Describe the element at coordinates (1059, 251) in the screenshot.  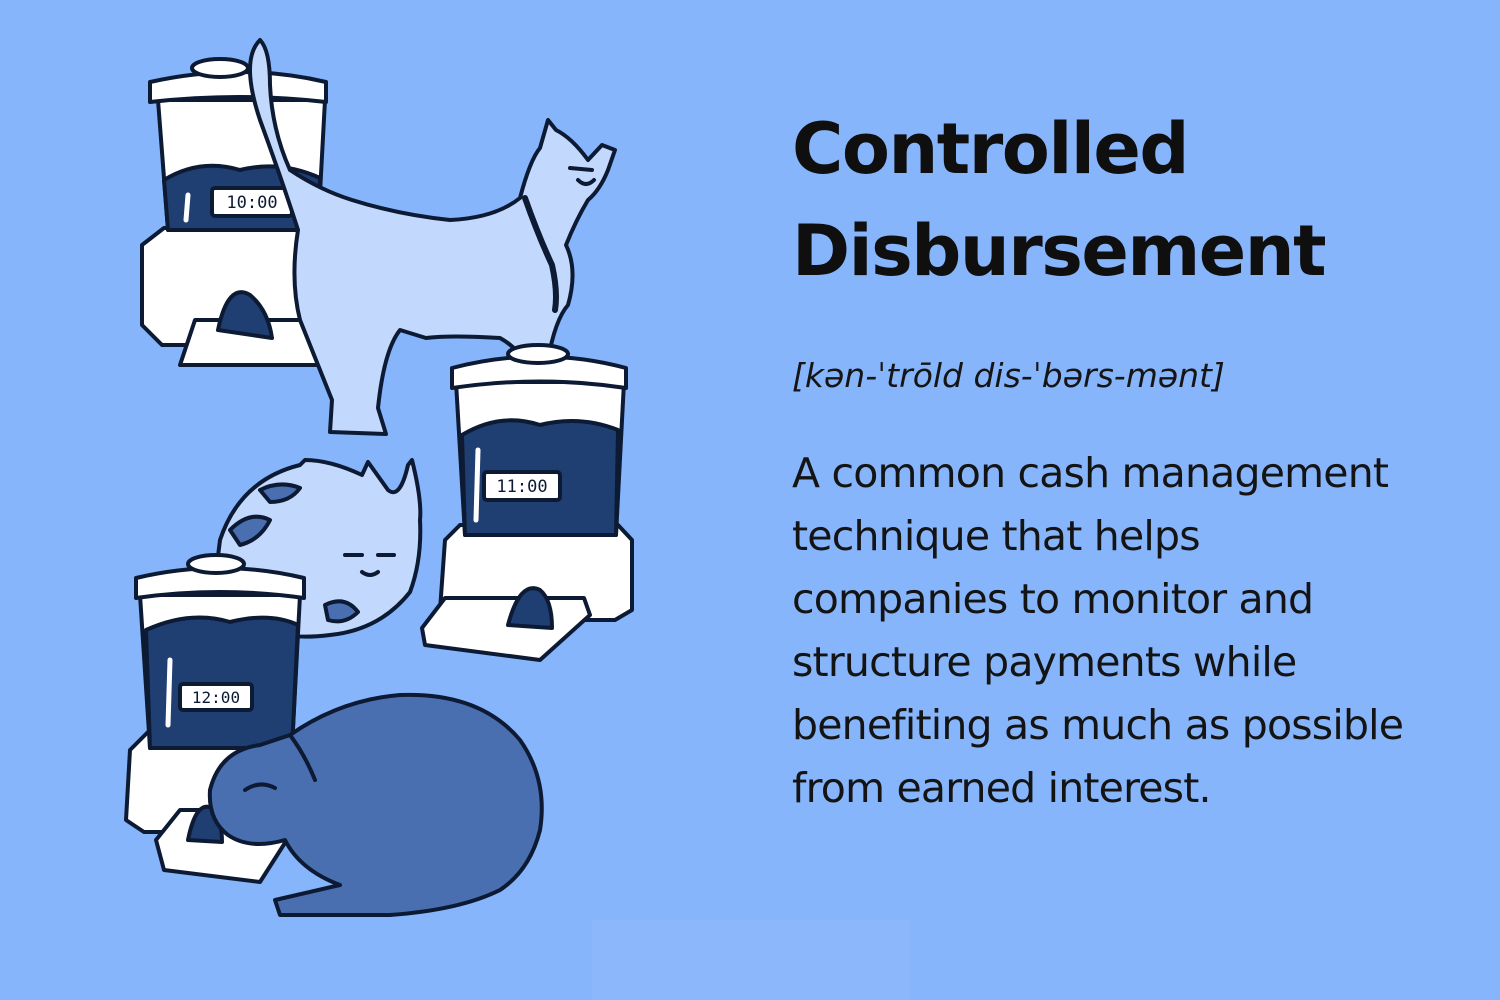
I see `title-line-2: Disbursement` at that location.